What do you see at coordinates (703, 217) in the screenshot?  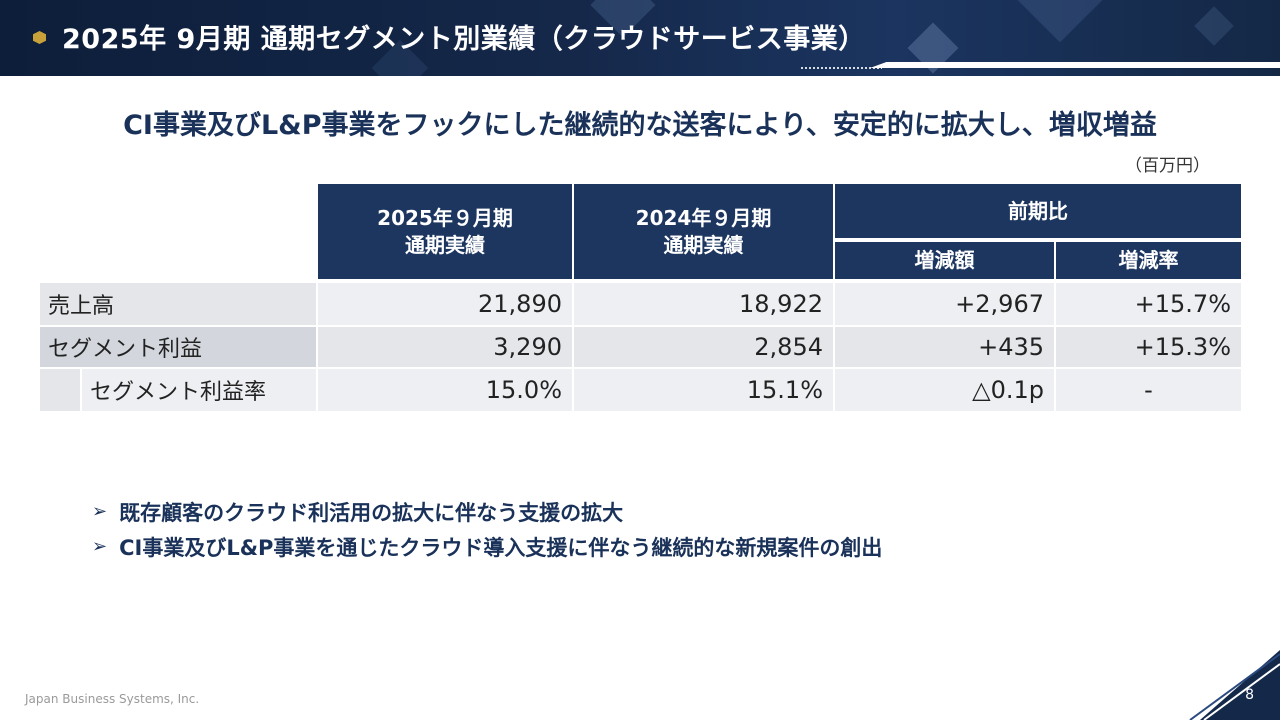 I see `column-header-fy2024-line1: 2024年９月期` at bounding box center [703, 217].